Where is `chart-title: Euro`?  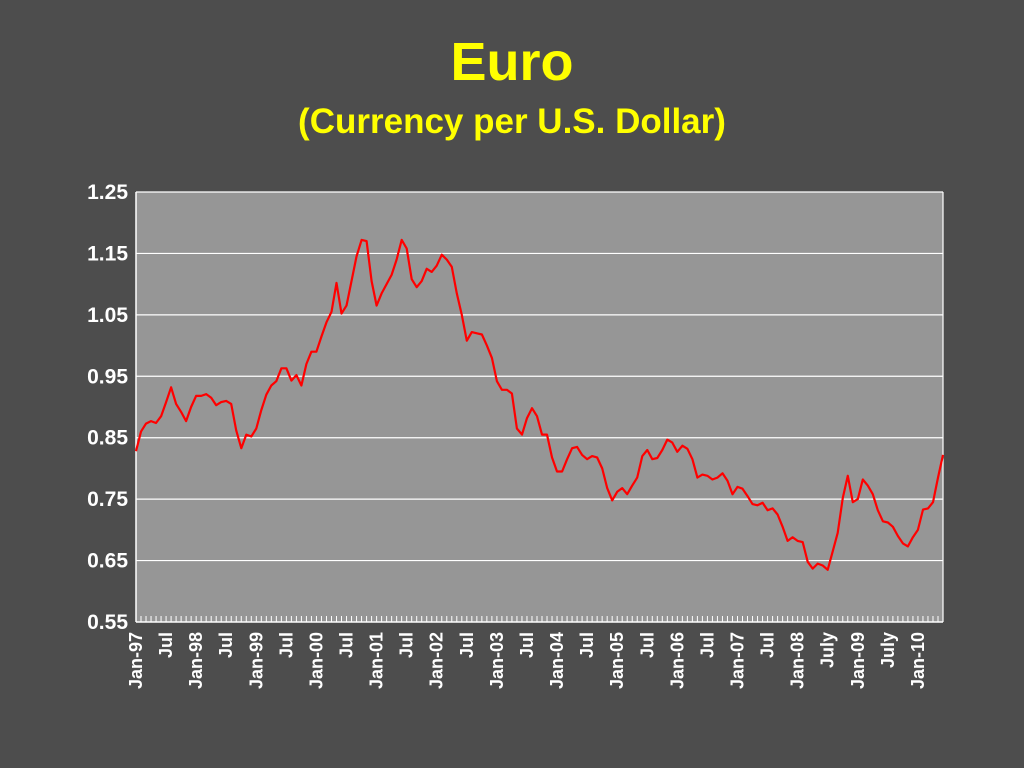 chart-title: Euro is located at coordinates (512, 62).